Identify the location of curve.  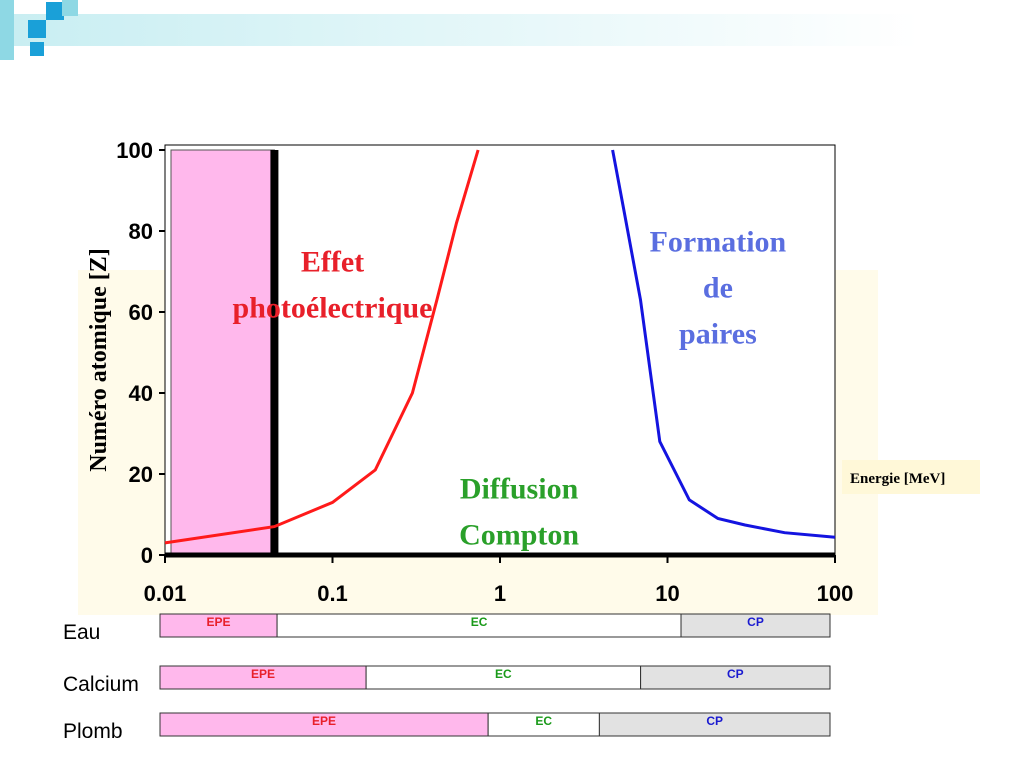
(723, 344).